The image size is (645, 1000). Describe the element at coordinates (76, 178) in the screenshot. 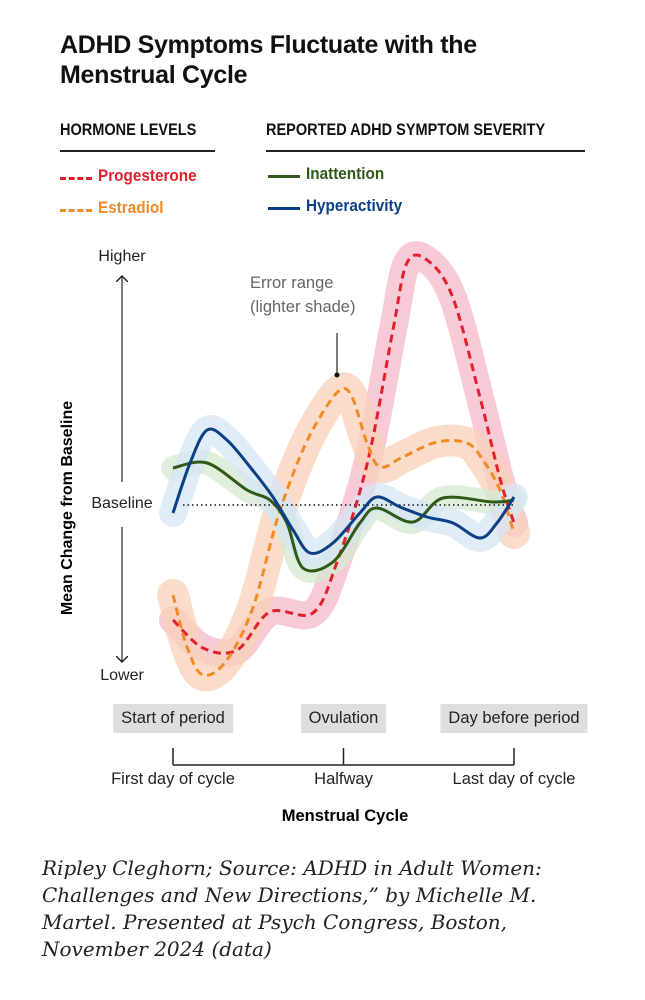

I see `legend-swatch-progesterone` at that location.